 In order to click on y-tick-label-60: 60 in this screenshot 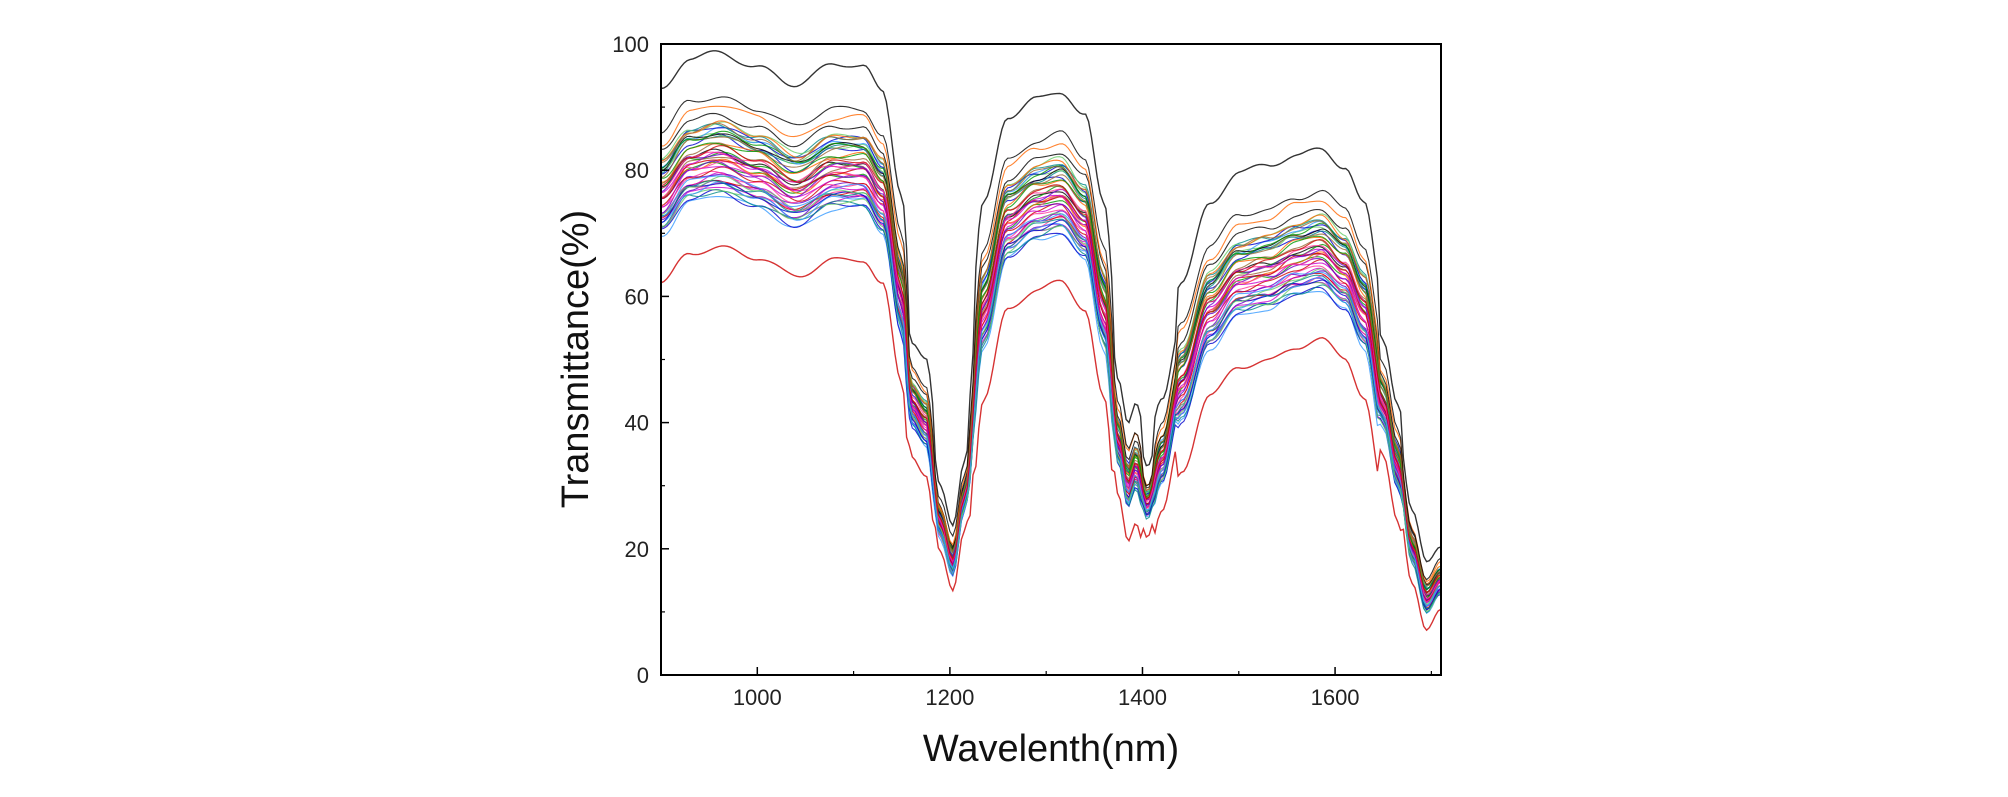, I will do `click(637, 296)`.